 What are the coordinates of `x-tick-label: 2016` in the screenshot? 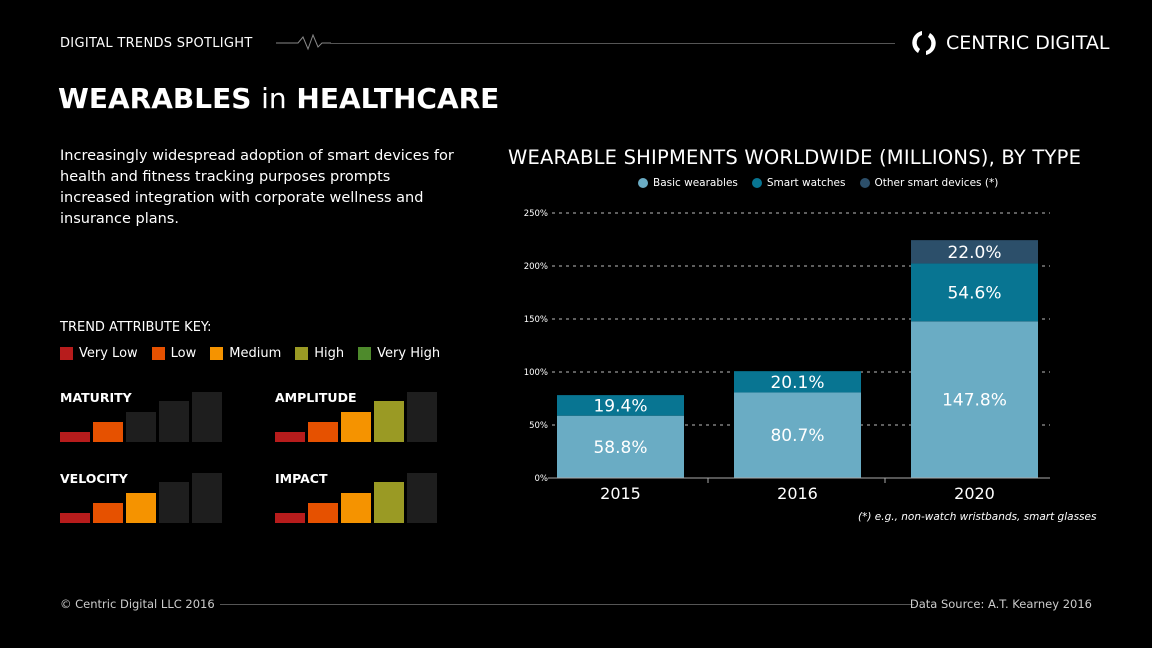 It's located at (797, 493).